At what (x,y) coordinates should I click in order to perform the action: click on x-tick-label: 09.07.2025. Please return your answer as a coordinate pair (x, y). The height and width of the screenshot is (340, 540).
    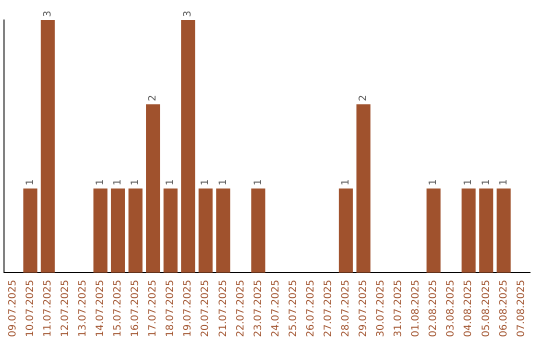
    Looking at the image, I should click on (12, 309).